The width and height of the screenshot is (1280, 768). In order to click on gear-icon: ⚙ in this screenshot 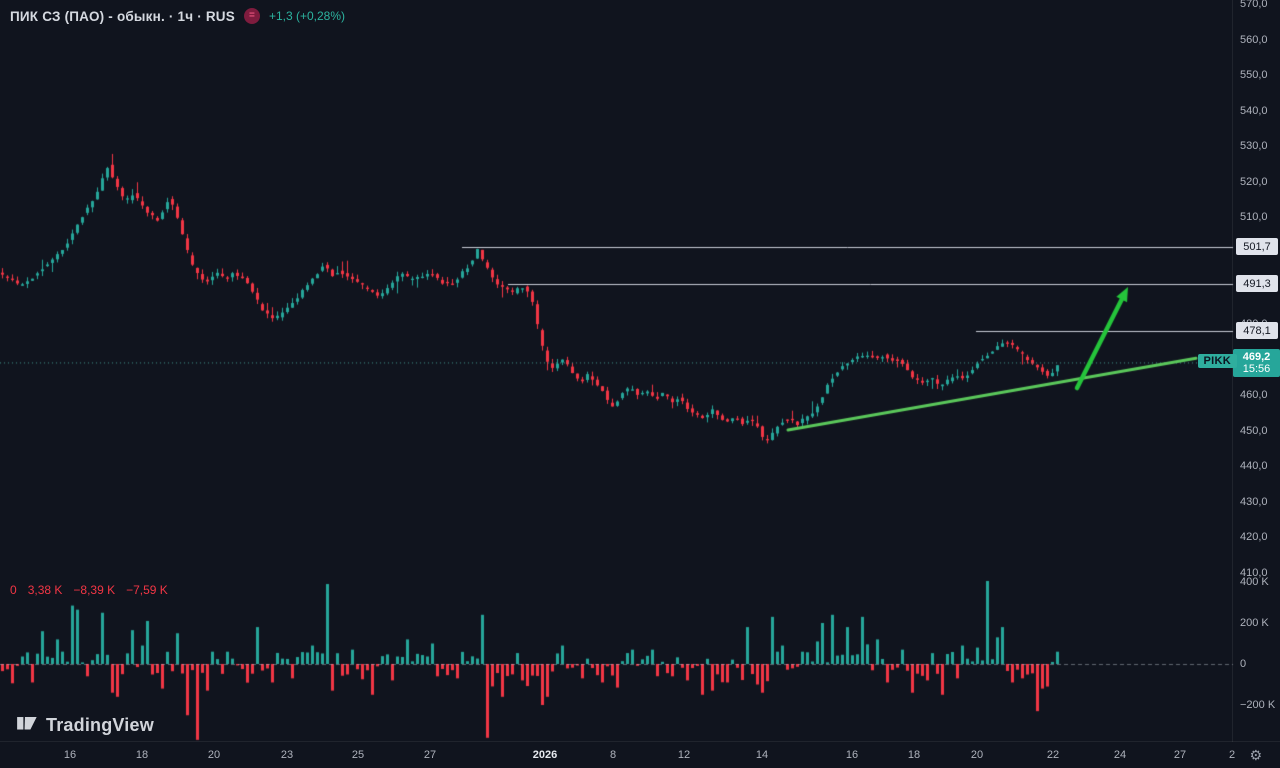, I will do `click(1255, 755)`.